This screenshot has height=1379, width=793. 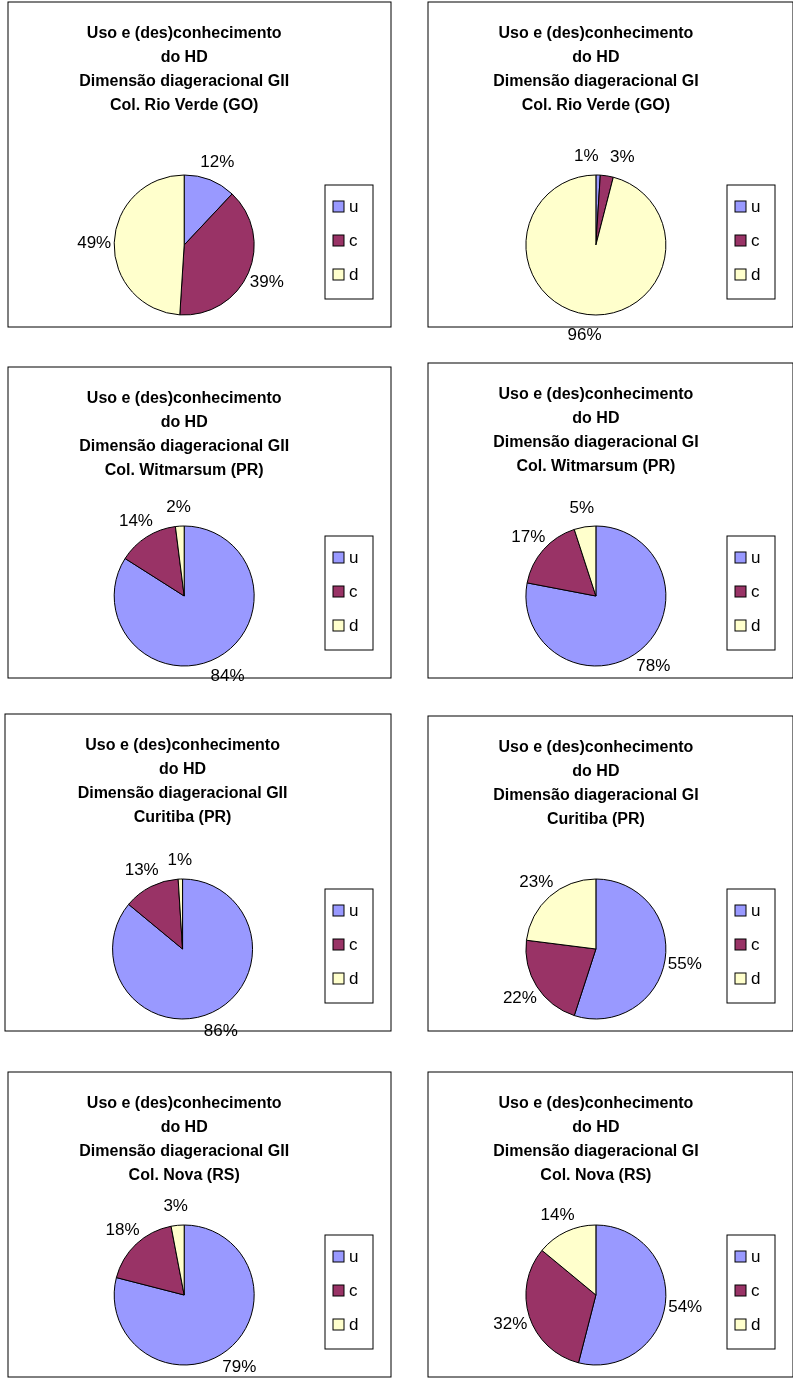 I want to click on chart-title: Uso e (des)conhecimento do HD Dimensão diageracional GII Col. Nova (RS), so click(x=184, y=1138).